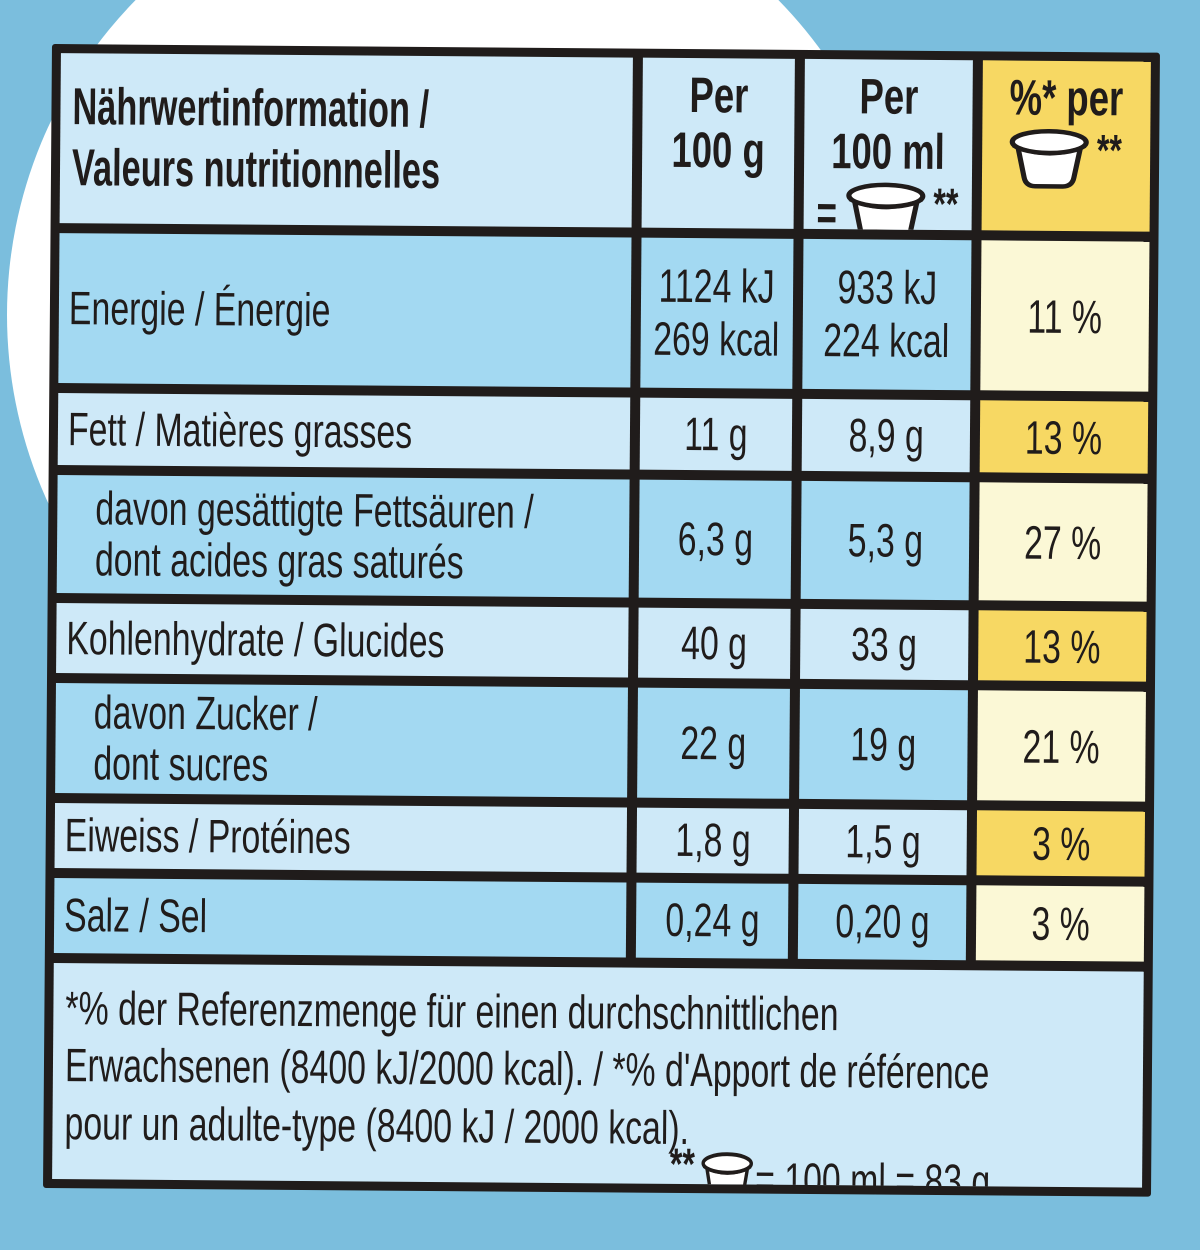 This screenshot has height=1250, width=1200. I want to click on fat-per100ml-value: 8,9 g, so click(886, 434).